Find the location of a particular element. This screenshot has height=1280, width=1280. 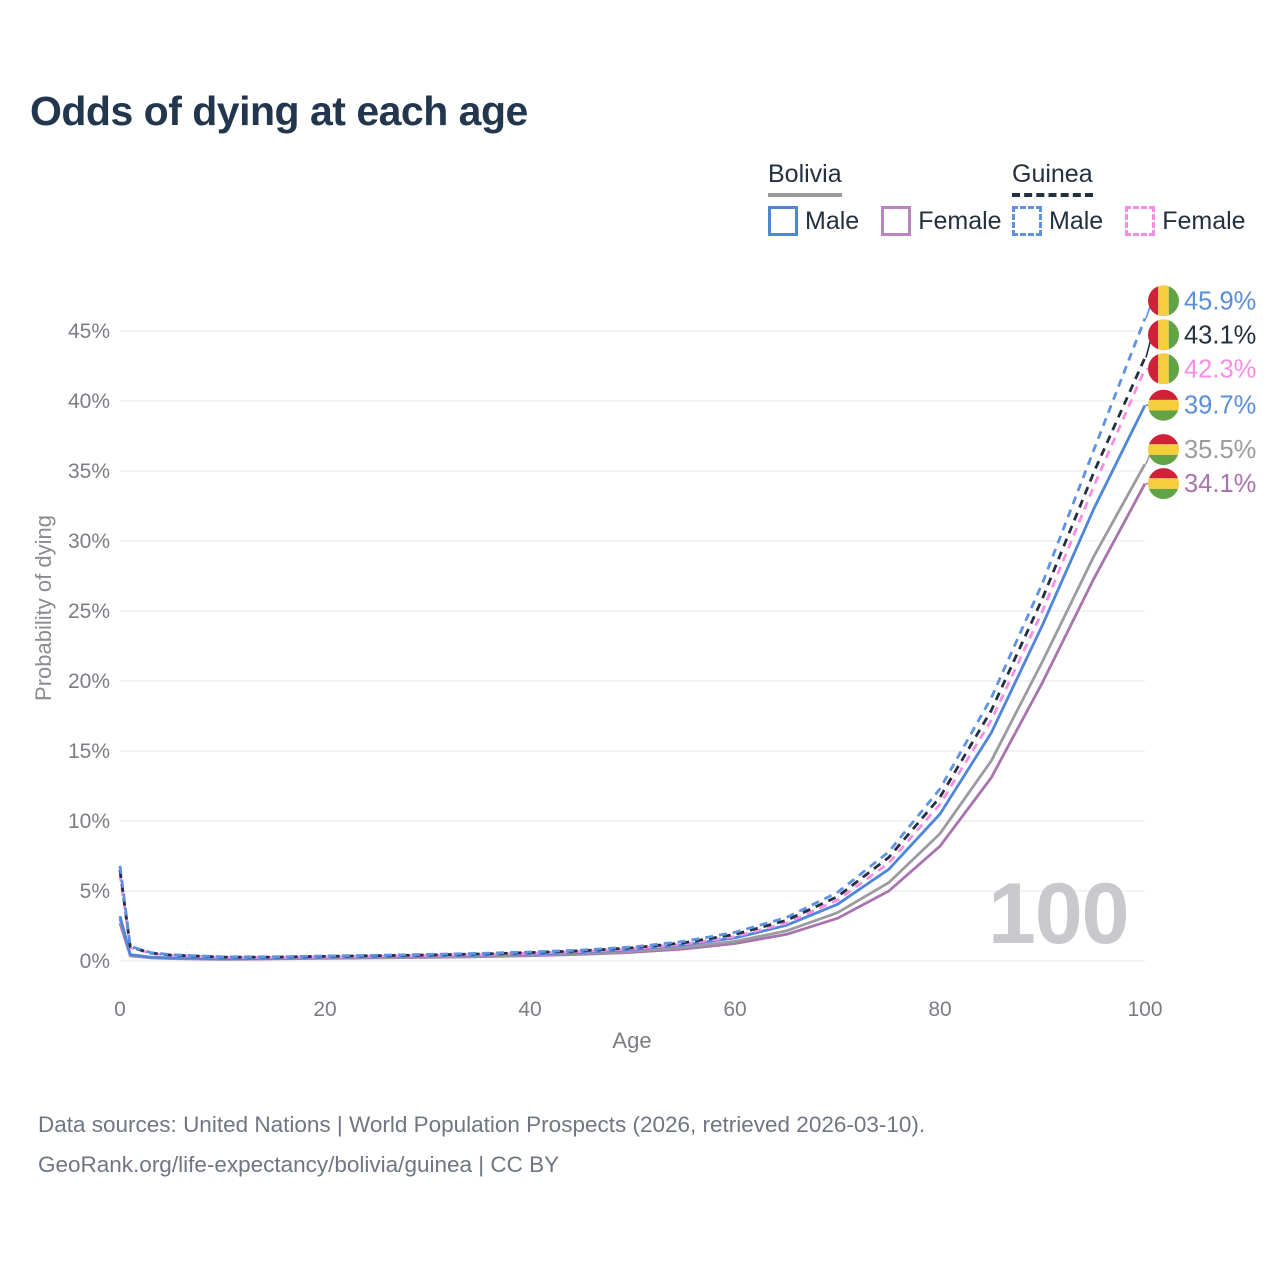

legend-item-bolivia-male: Male is located at coordinates (813, 221).